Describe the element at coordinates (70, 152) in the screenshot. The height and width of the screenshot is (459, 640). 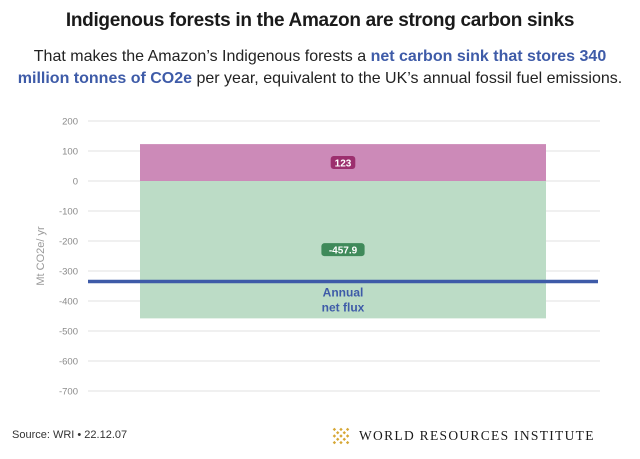
I see `y-tick-label: 100` at that location.